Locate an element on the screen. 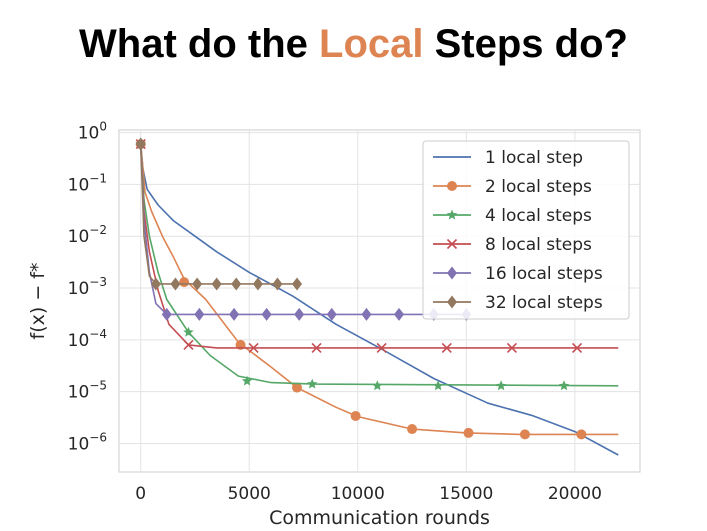 This screenshot has width=707, height=531. y-tick-power: 0 is located at coordinates (103, 127).